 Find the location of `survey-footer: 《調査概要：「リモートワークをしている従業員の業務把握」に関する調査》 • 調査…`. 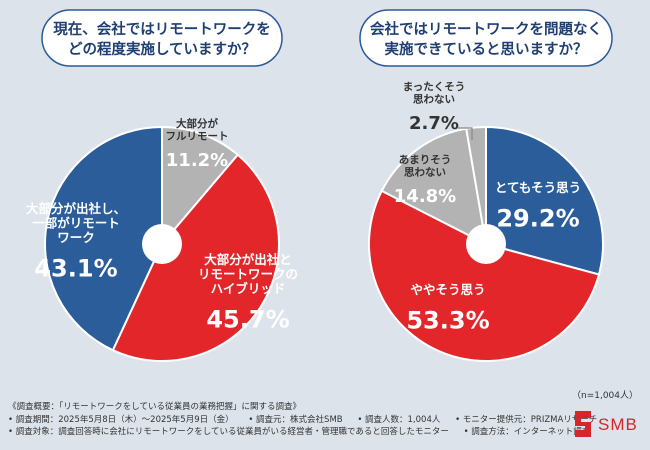

survey-footer: 《調査概要：「リモートワークをしている従業員の業務把握」に関する調査》 • 調査… is located at coordinates (308, 420).